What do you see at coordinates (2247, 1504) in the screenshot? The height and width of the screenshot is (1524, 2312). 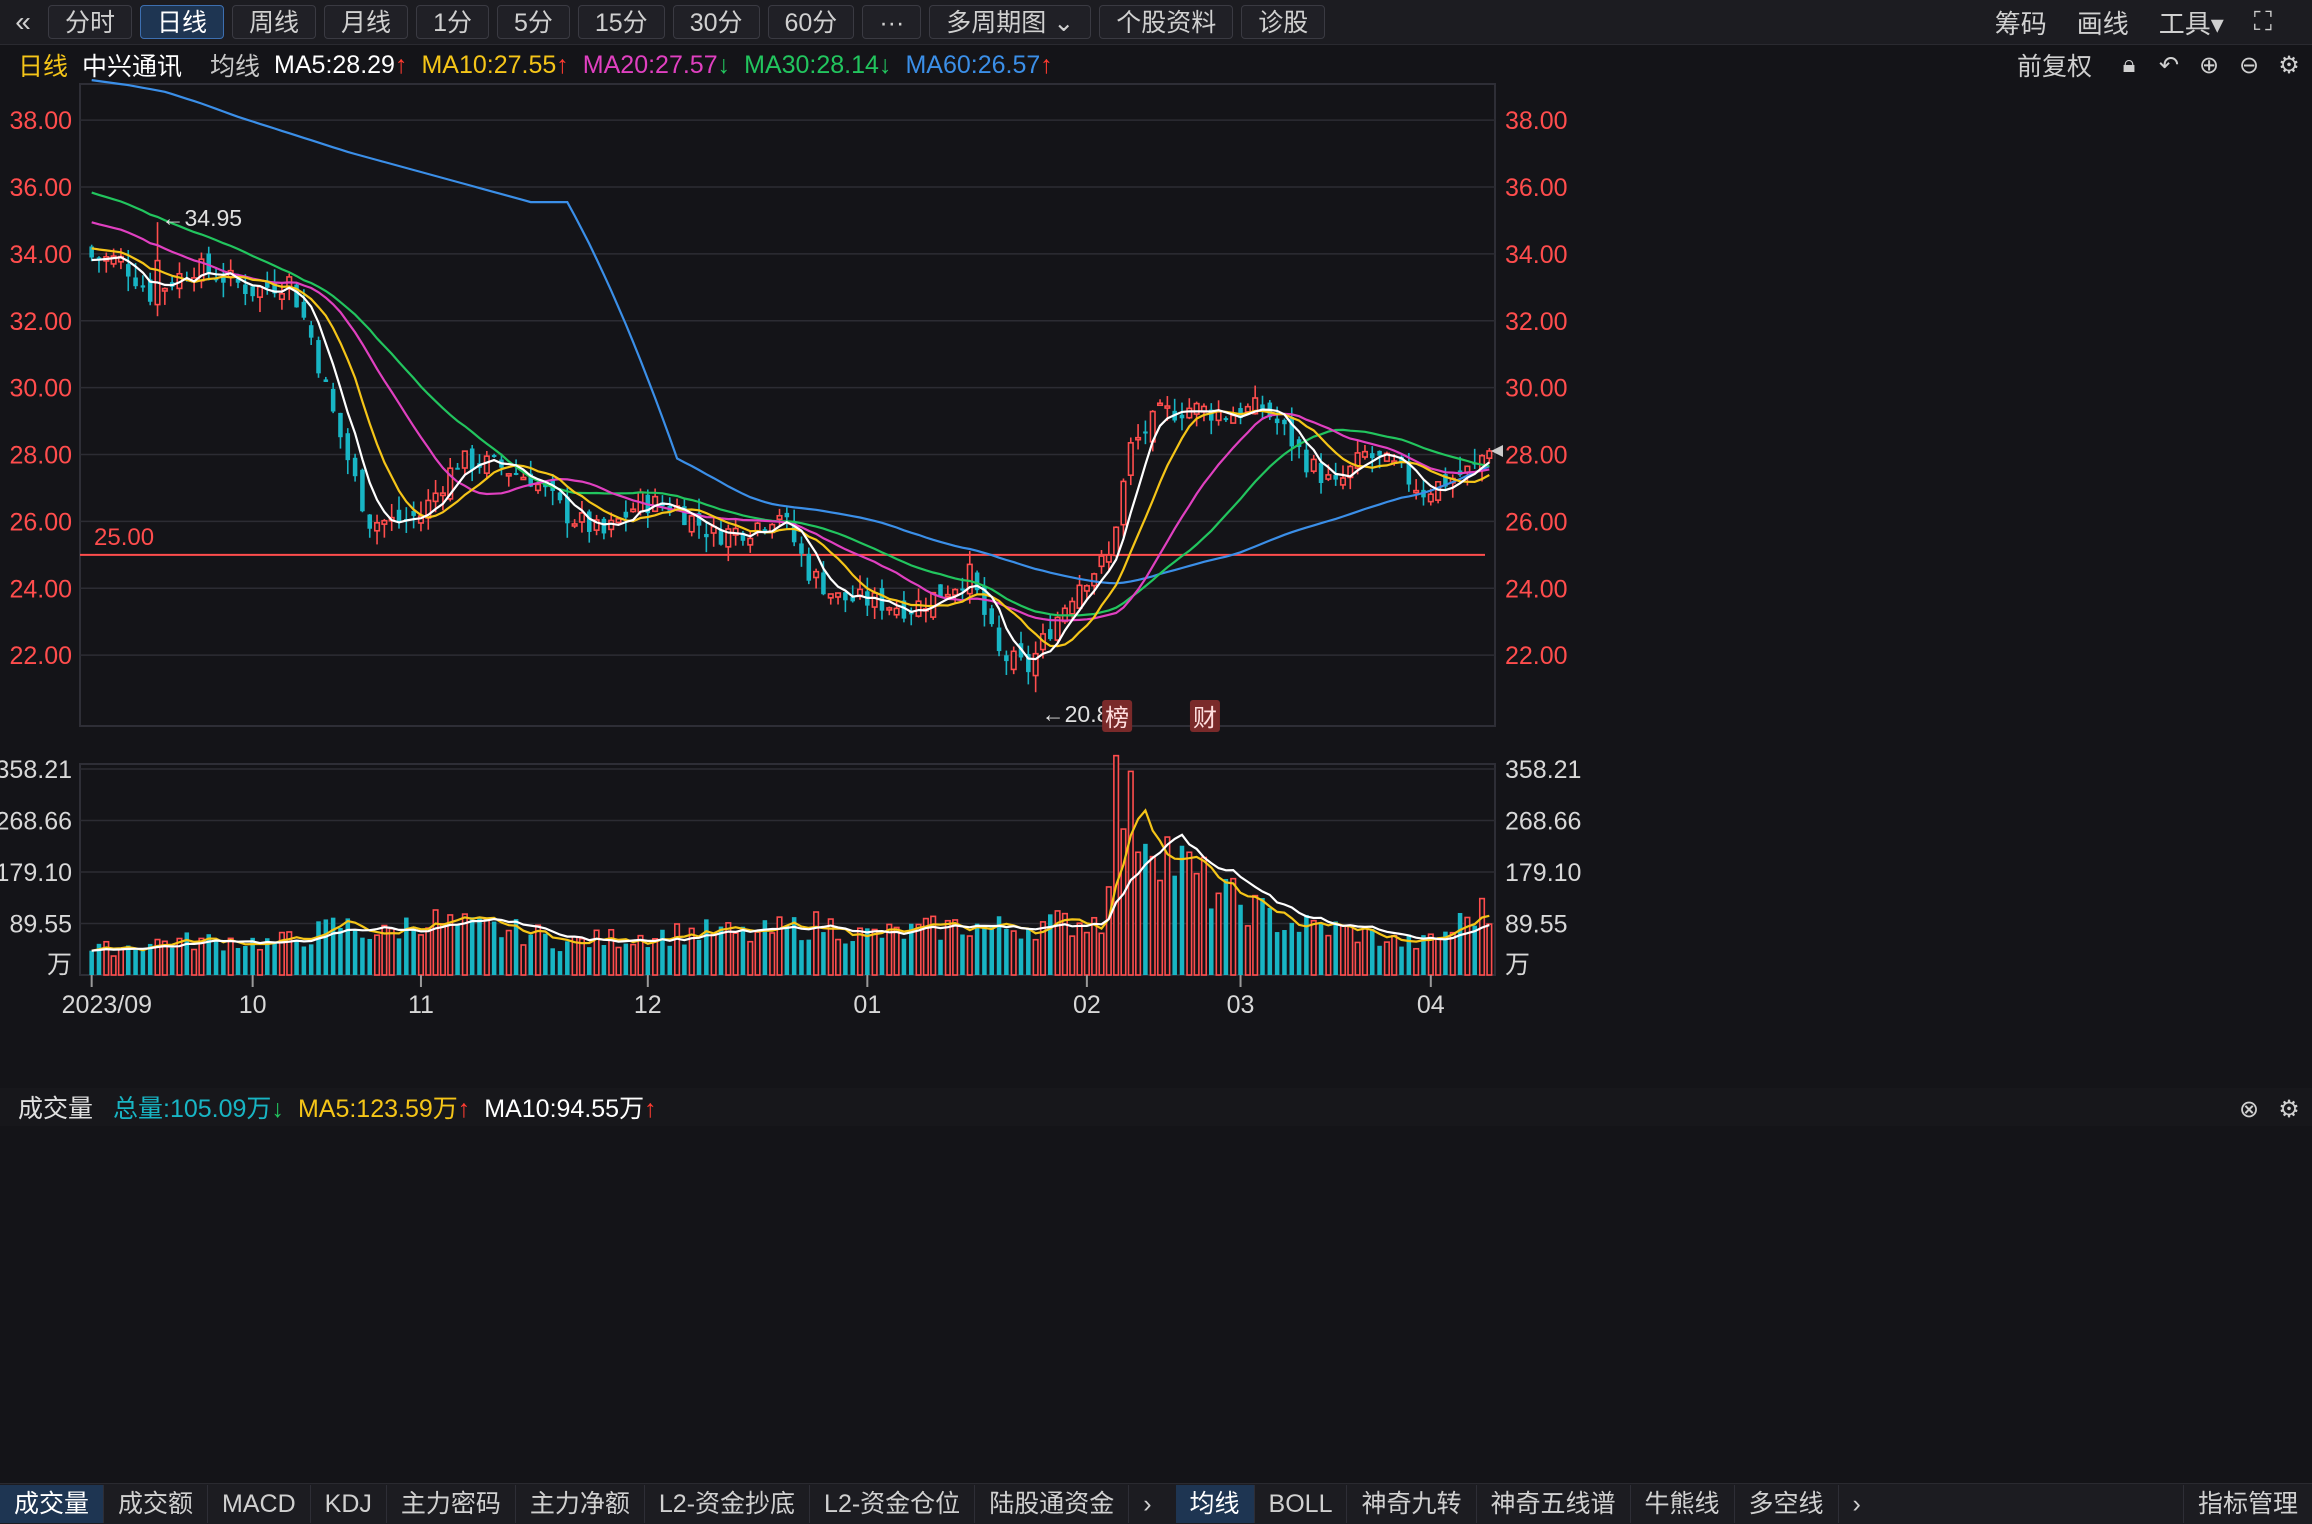 I see `indicator-manage-button: 指标管理` at bounding box center [2247, 1504].